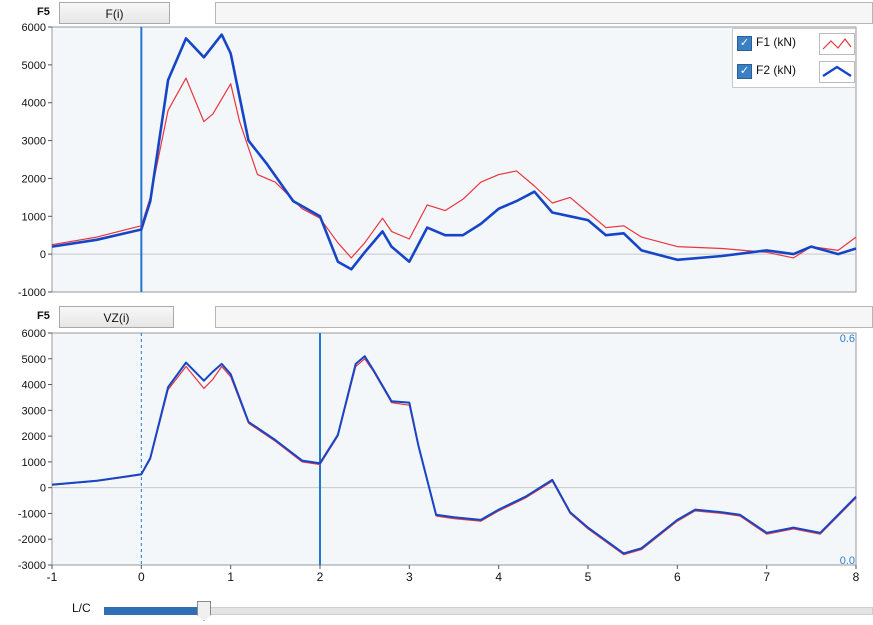  What do you see at coordinates (204, 611) in the screenshot?
I see `slider-thumb` at bounding box center [204, 611].